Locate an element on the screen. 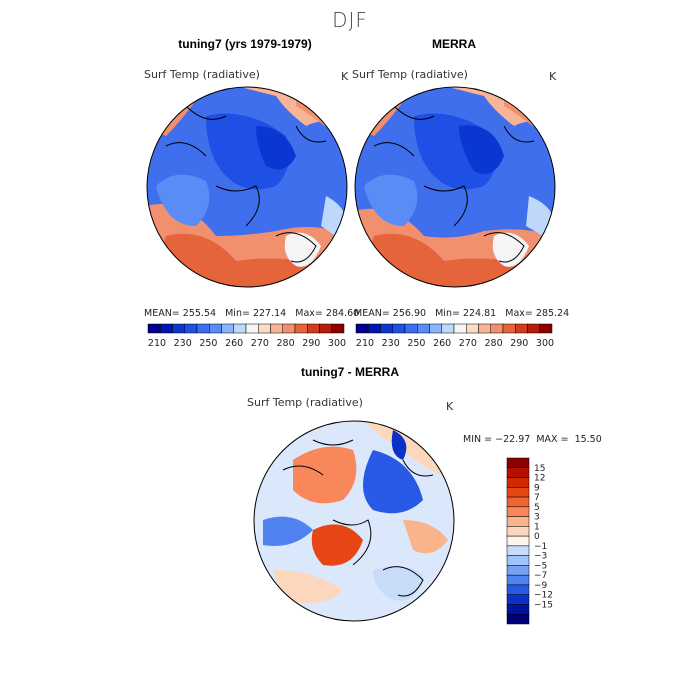 Image resolution: width=700 pixels, height=700 pixels. obs-colorbar-tick-label: 300 is located at coordinates (545, 343).